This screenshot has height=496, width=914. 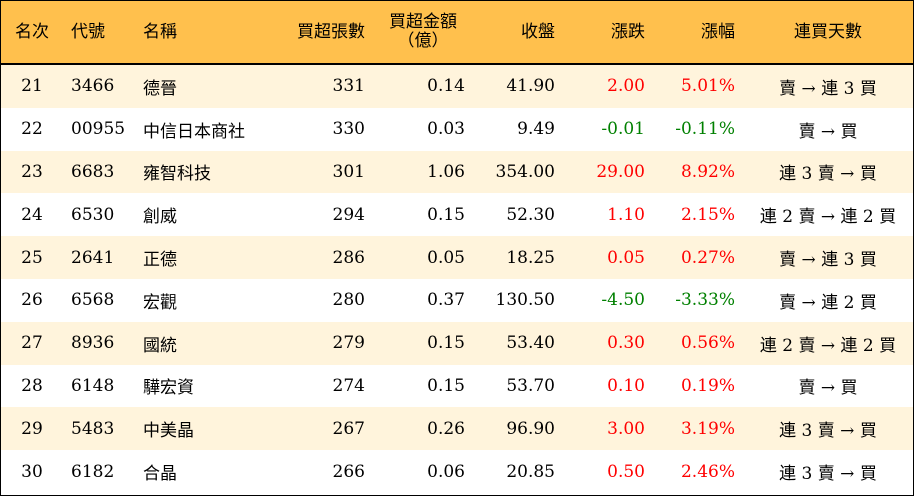 What do you see at coordinates (698, 215) in the screenshot?
I see `pct-cell: 2.15%` at bounding box center [698, 215].